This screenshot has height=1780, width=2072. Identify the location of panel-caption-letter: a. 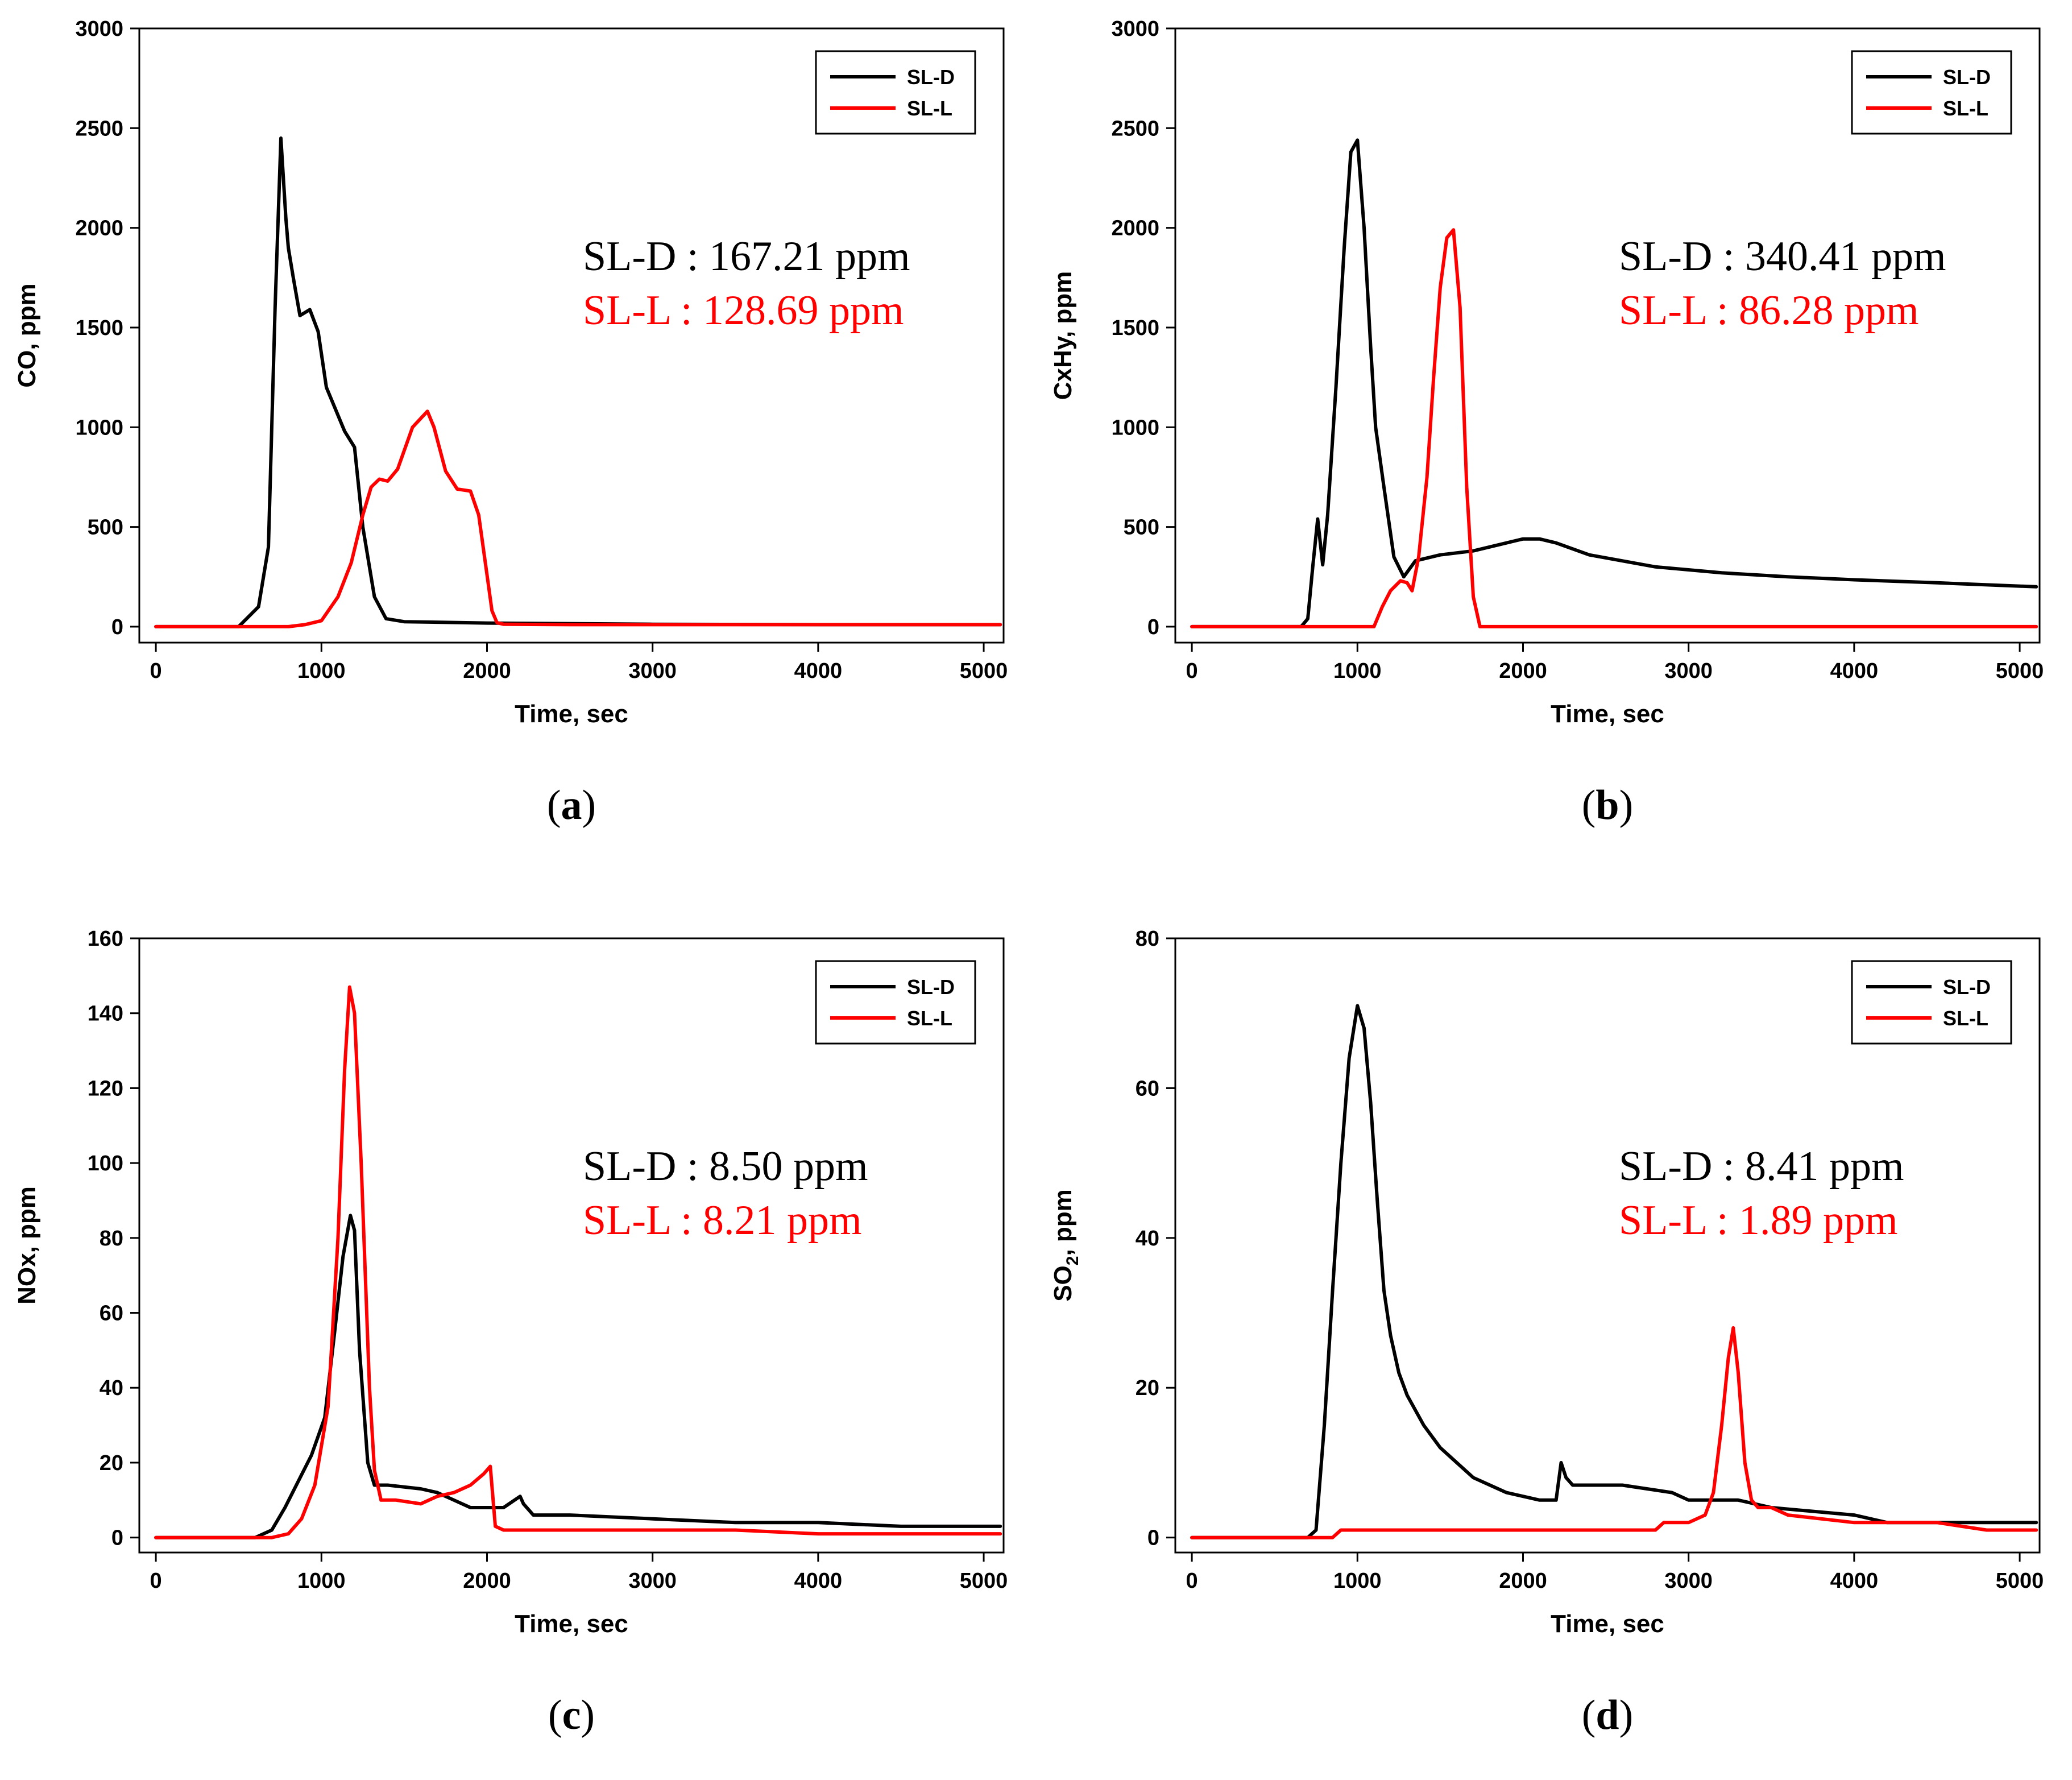
(571, 805).